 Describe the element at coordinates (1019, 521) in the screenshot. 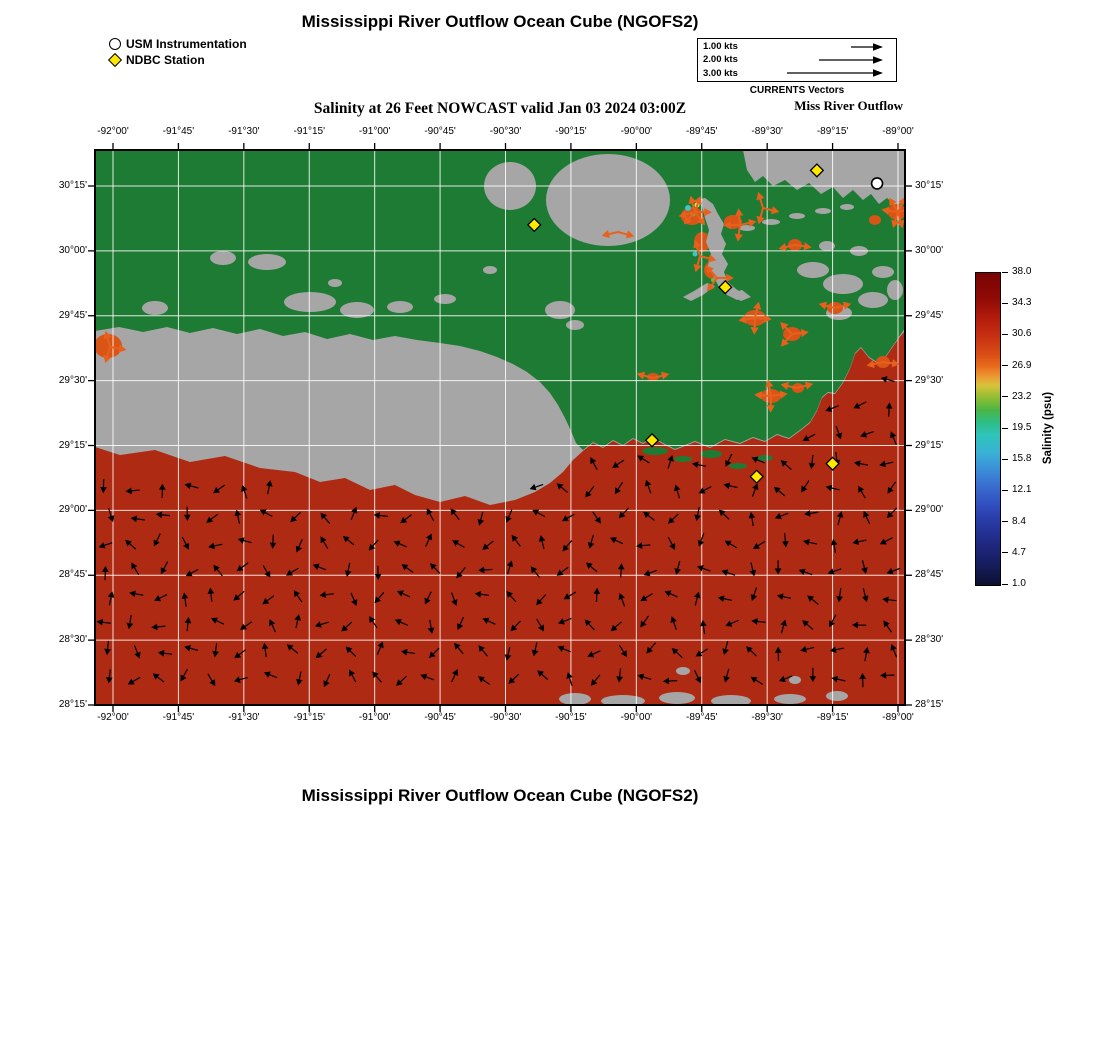

I see `colorbar-tick-label: 8.4` at that location.